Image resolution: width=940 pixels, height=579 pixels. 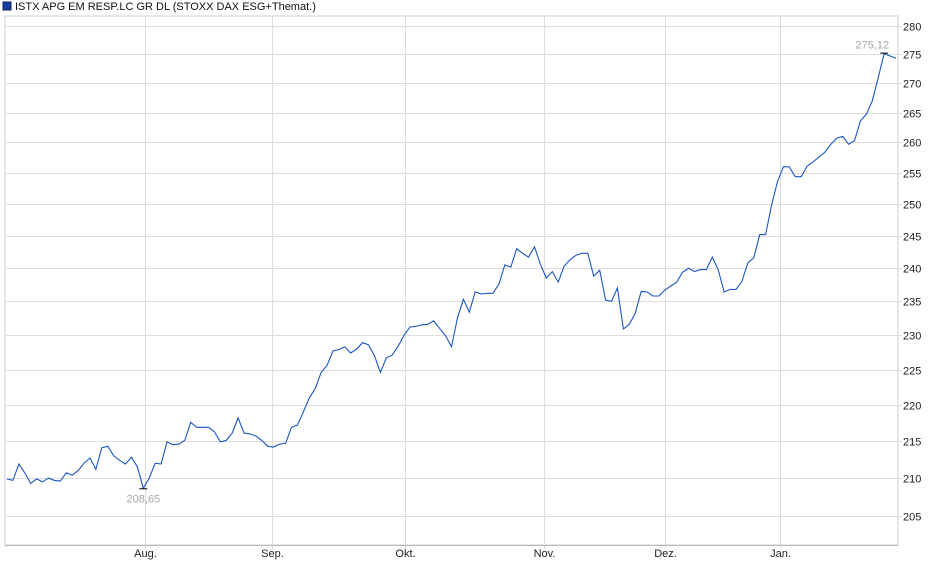 I want to click on y-tick-label: 240, so click(x=912, y=270).